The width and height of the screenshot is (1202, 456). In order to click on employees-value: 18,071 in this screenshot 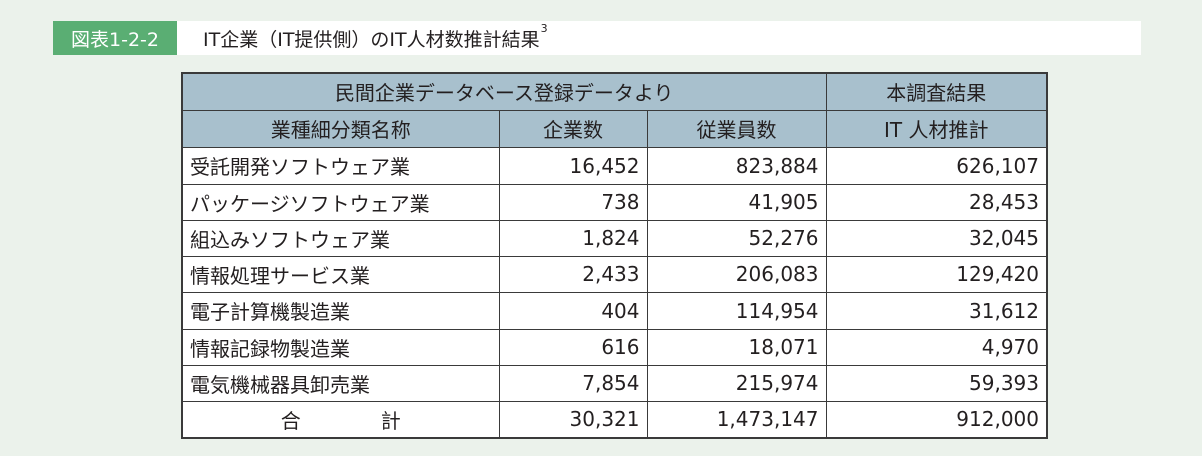, I will do `click(736, 347)`.